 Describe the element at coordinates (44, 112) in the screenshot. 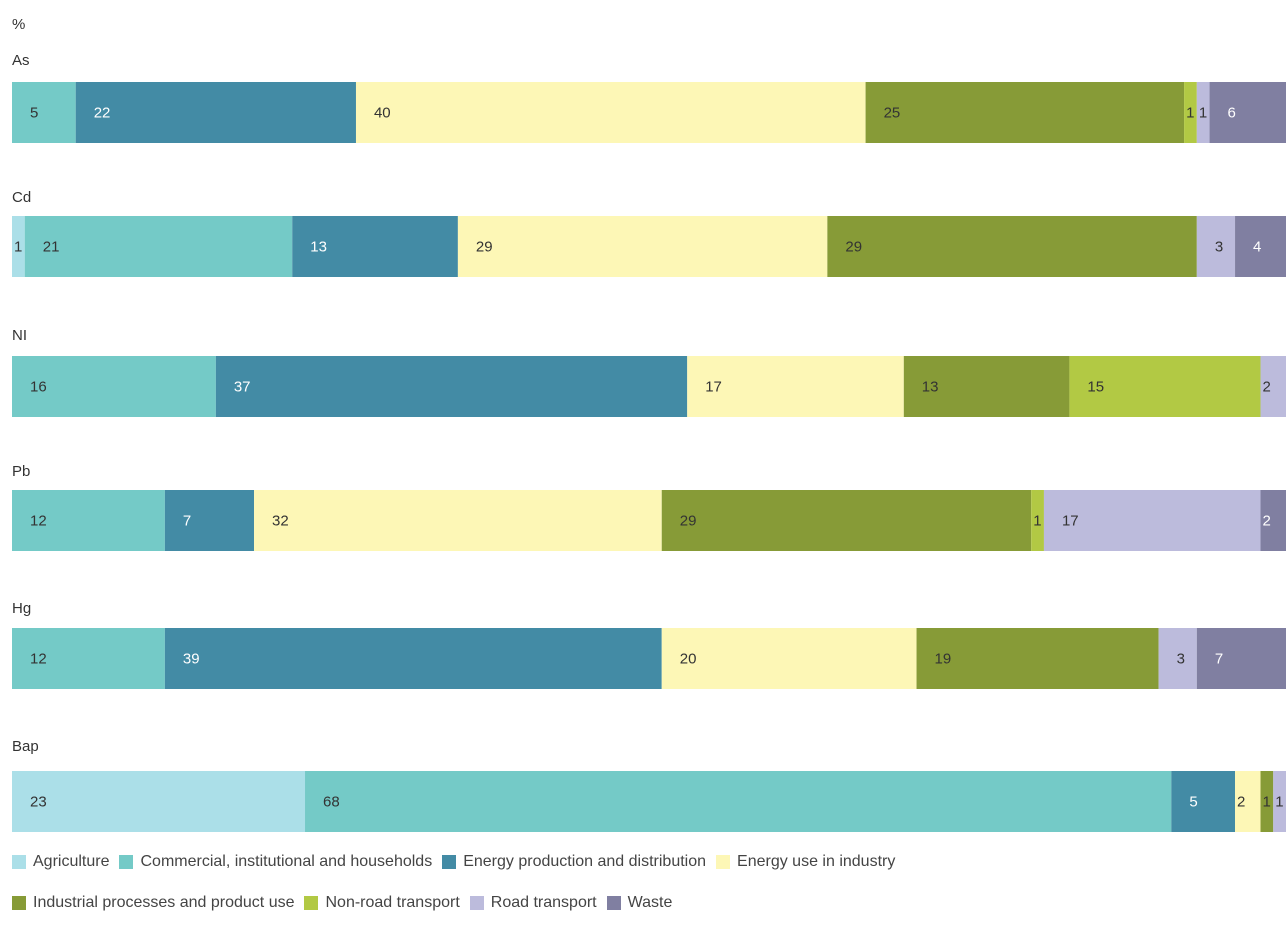

I see `bar-segment-as-commercial-institutional-and-households` at that location.